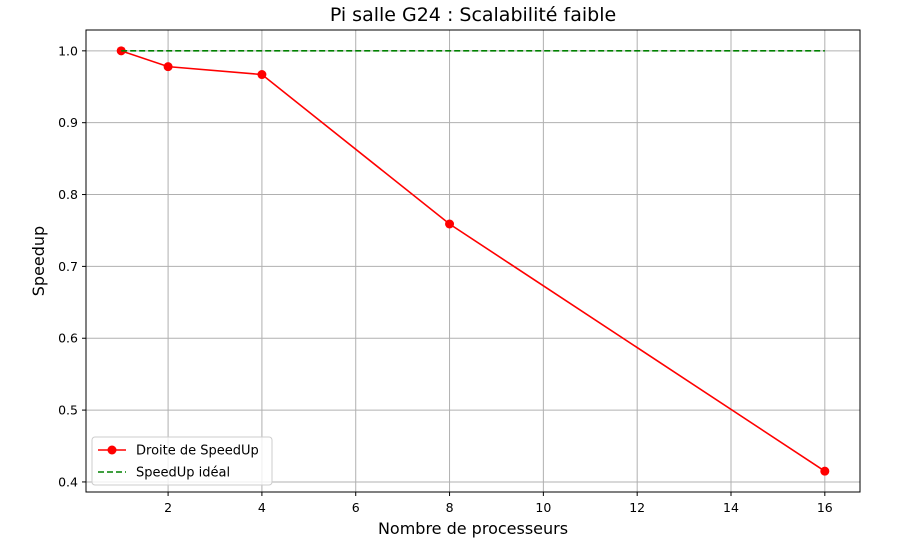 The width and height of the screenshot is (916, 555). What do you see at coordinates (183, 473) in the screenshot?
I see `legend-label: SpeedUp idéal` at bounding box center [183, 473].